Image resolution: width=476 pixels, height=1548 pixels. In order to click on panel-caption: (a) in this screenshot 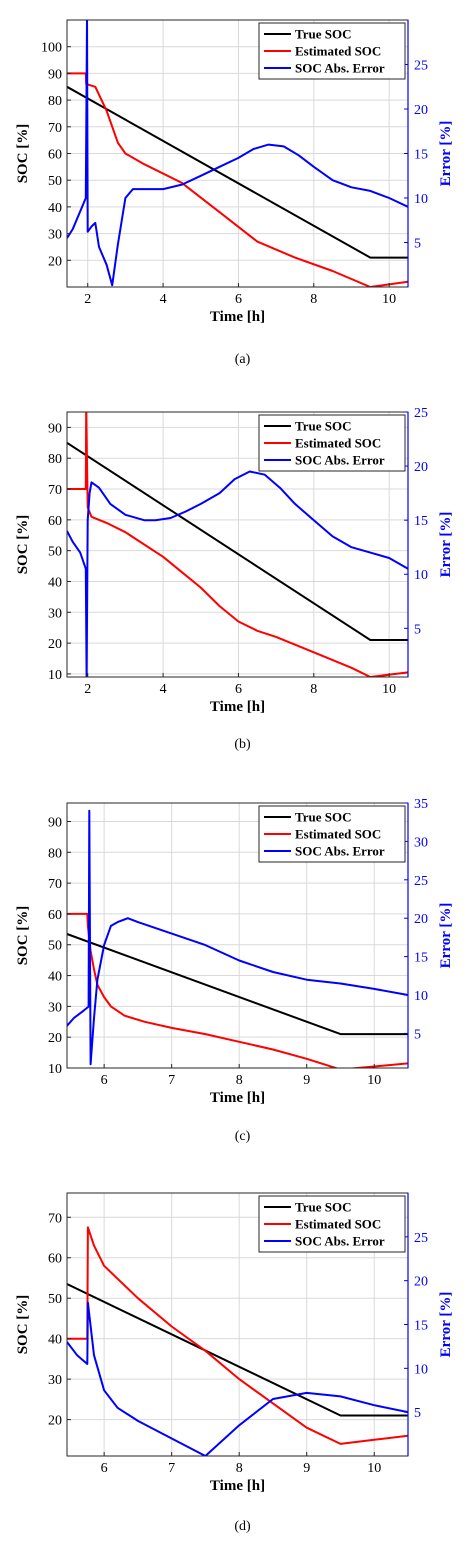, I will do `click(243, 359)`.